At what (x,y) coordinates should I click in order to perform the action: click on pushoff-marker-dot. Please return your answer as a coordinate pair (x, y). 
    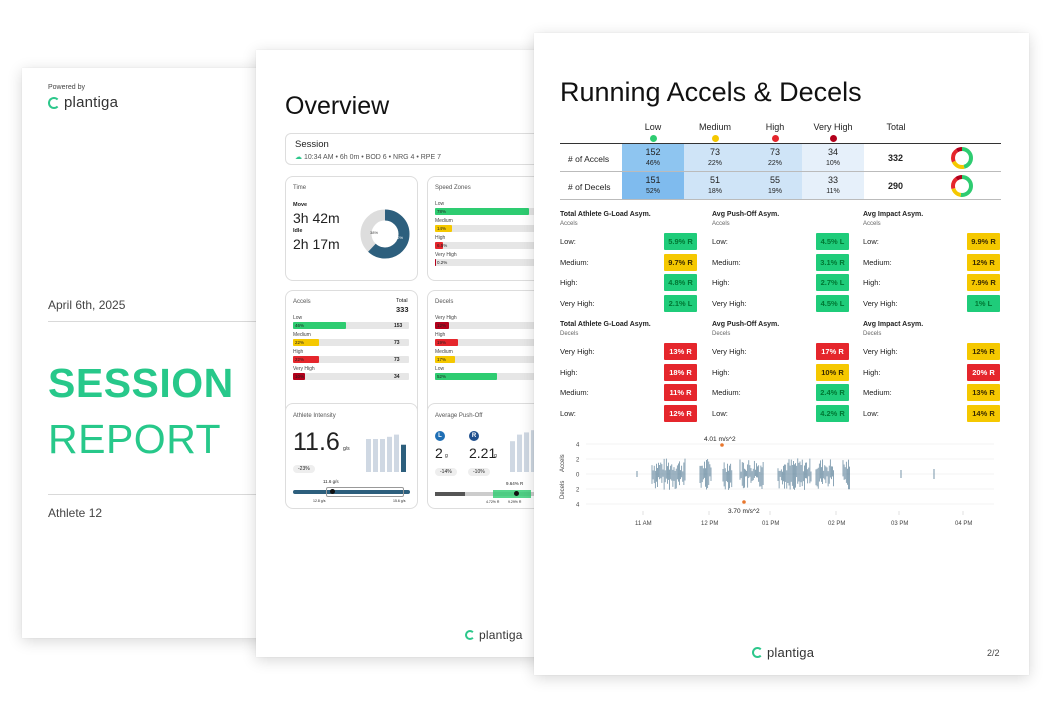
    Looking at the image, I should click on (516, 493).